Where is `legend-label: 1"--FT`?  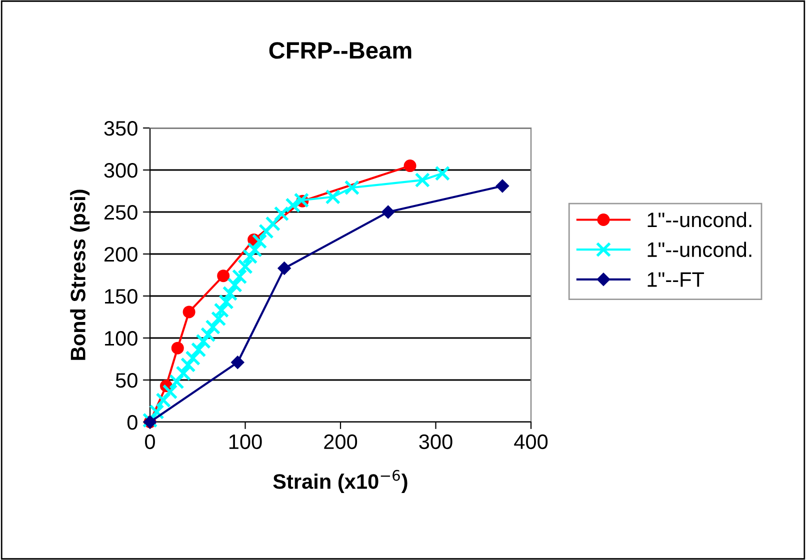
legend-label: 1"--FT is located at coordinates (676, 279).